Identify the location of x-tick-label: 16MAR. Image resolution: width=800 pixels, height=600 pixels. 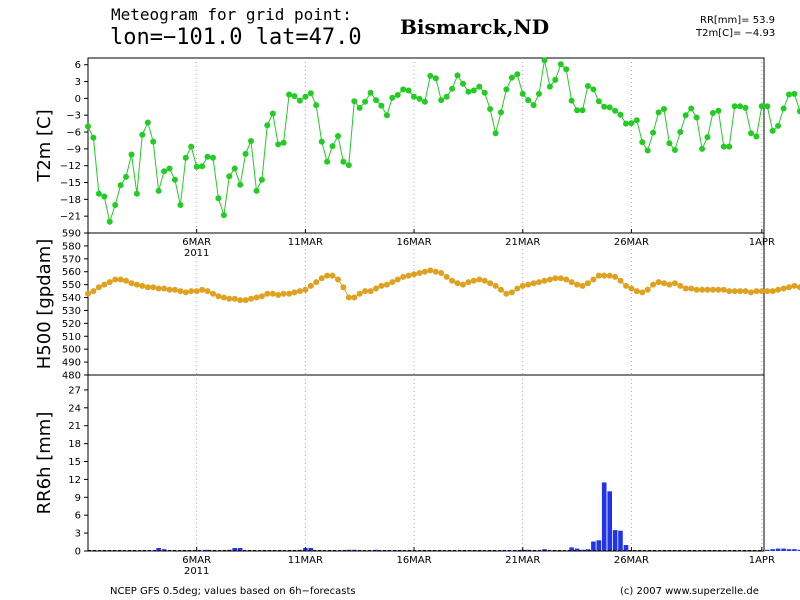
(413, 242).